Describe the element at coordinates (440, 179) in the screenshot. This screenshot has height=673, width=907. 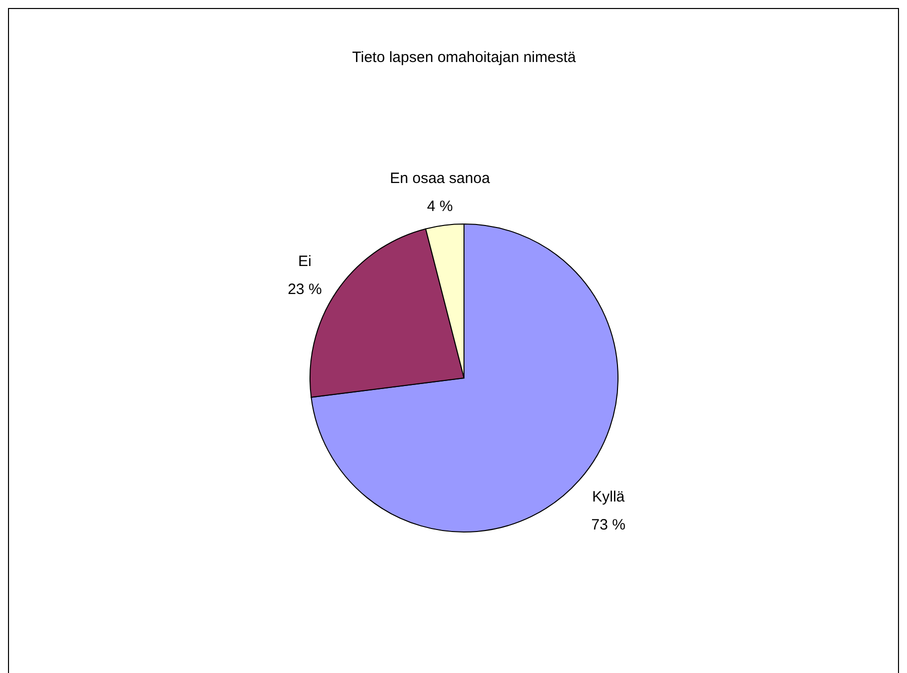
I see `slice-label: En osaa sanoa` at that location.